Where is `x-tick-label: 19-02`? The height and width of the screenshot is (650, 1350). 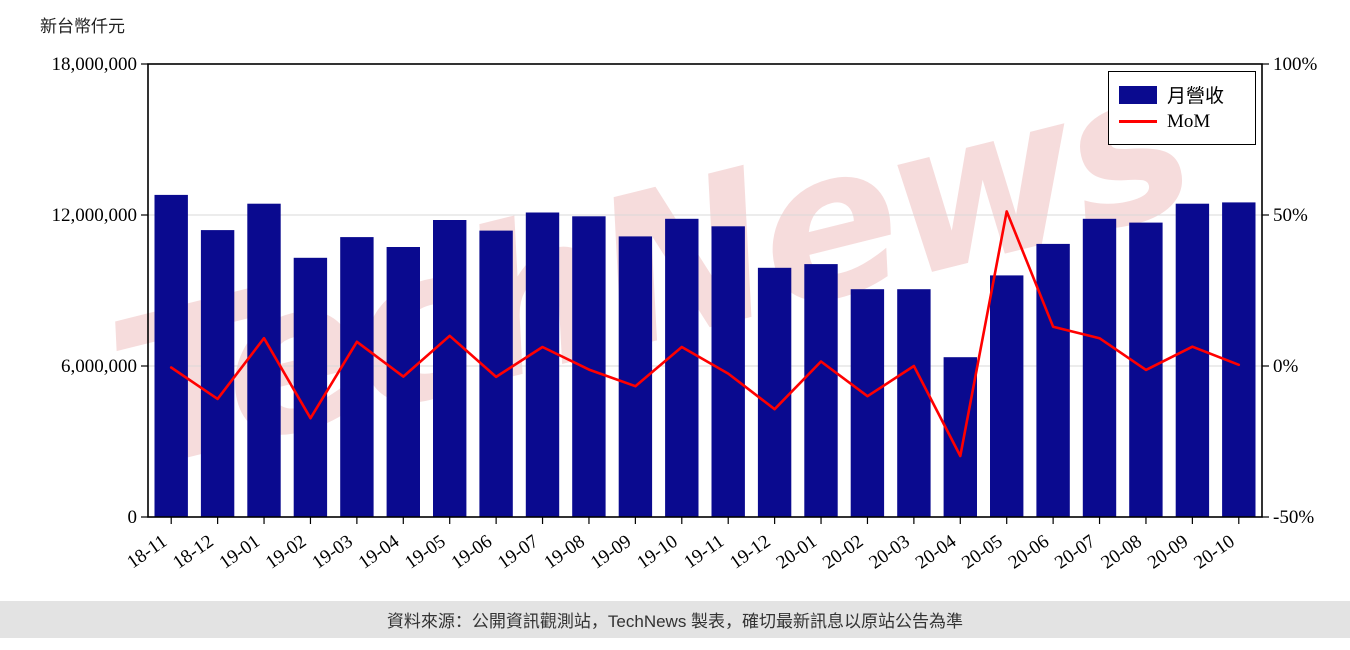 x-tick-label: 19-02 is located at coordinates (286, 552).